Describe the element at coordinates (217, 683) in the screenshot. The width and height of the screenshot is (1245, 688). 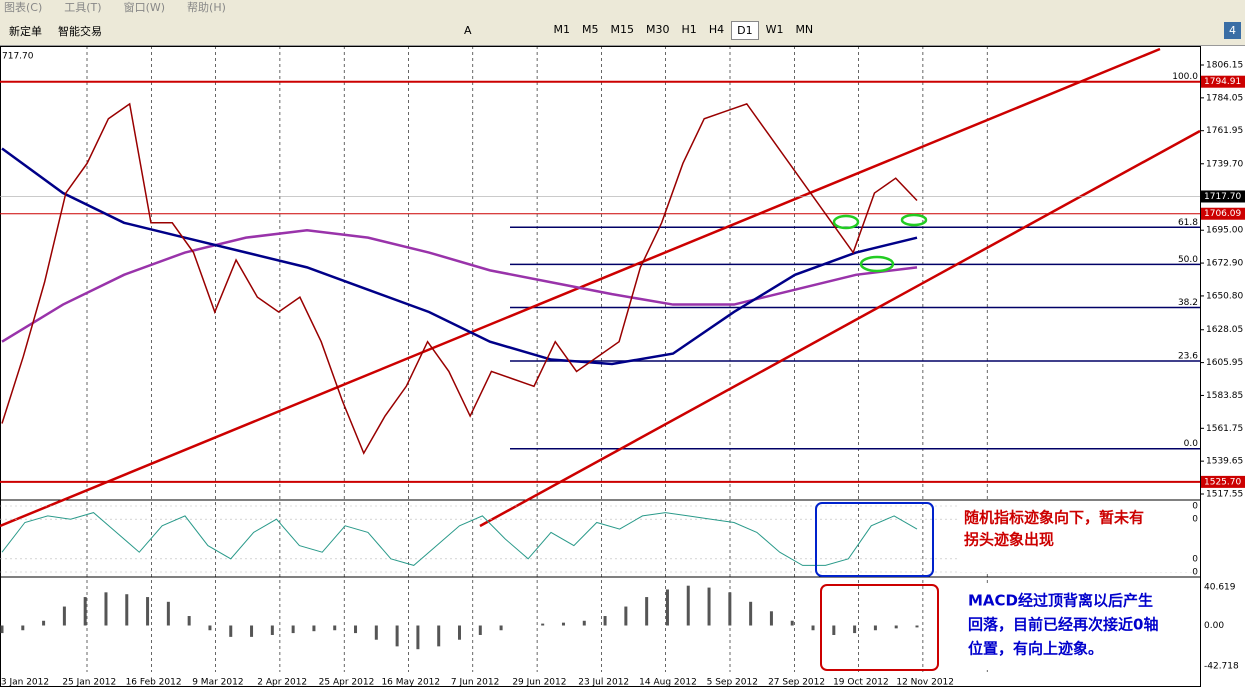
I see `x-tick-label: 9 Mar 2012` at that location.